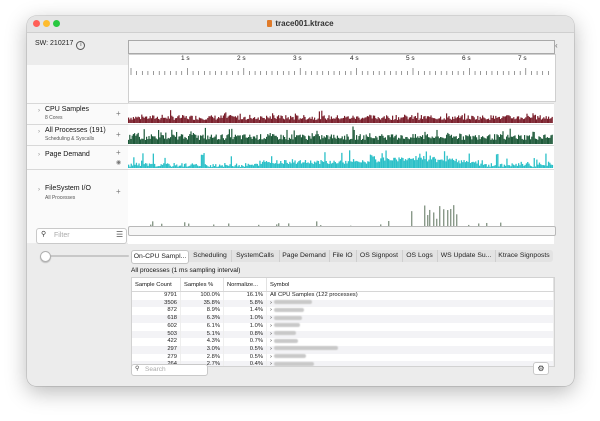  What do you see at coordinates (343, 303) in the screenshot?
I see `table-row: 3506 35.8% 5.8% ›` at bounding box center [343, 303].